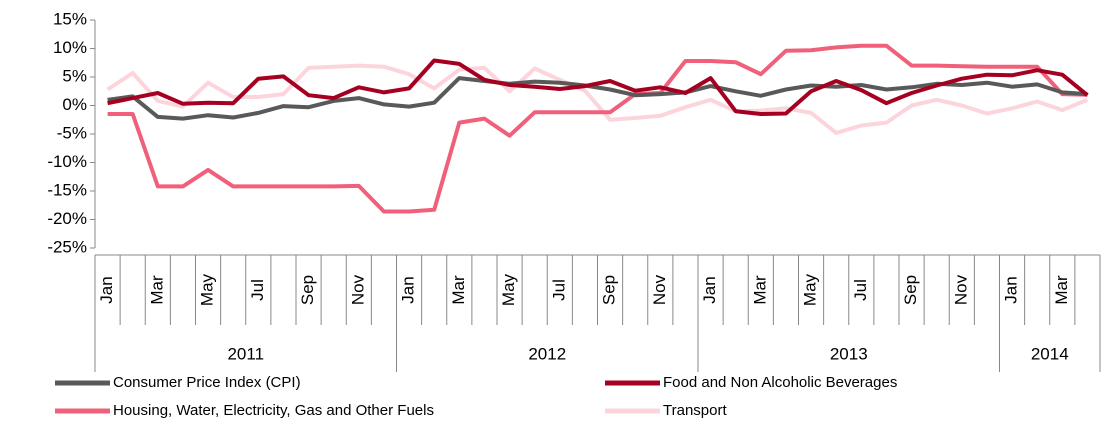 Image resolution: width=1114 pixels, height=423 pixels. What do you see at coordinates (849, 353) in the screenshot?
I see `year-label: 2013` at bounding box center [849, 353].